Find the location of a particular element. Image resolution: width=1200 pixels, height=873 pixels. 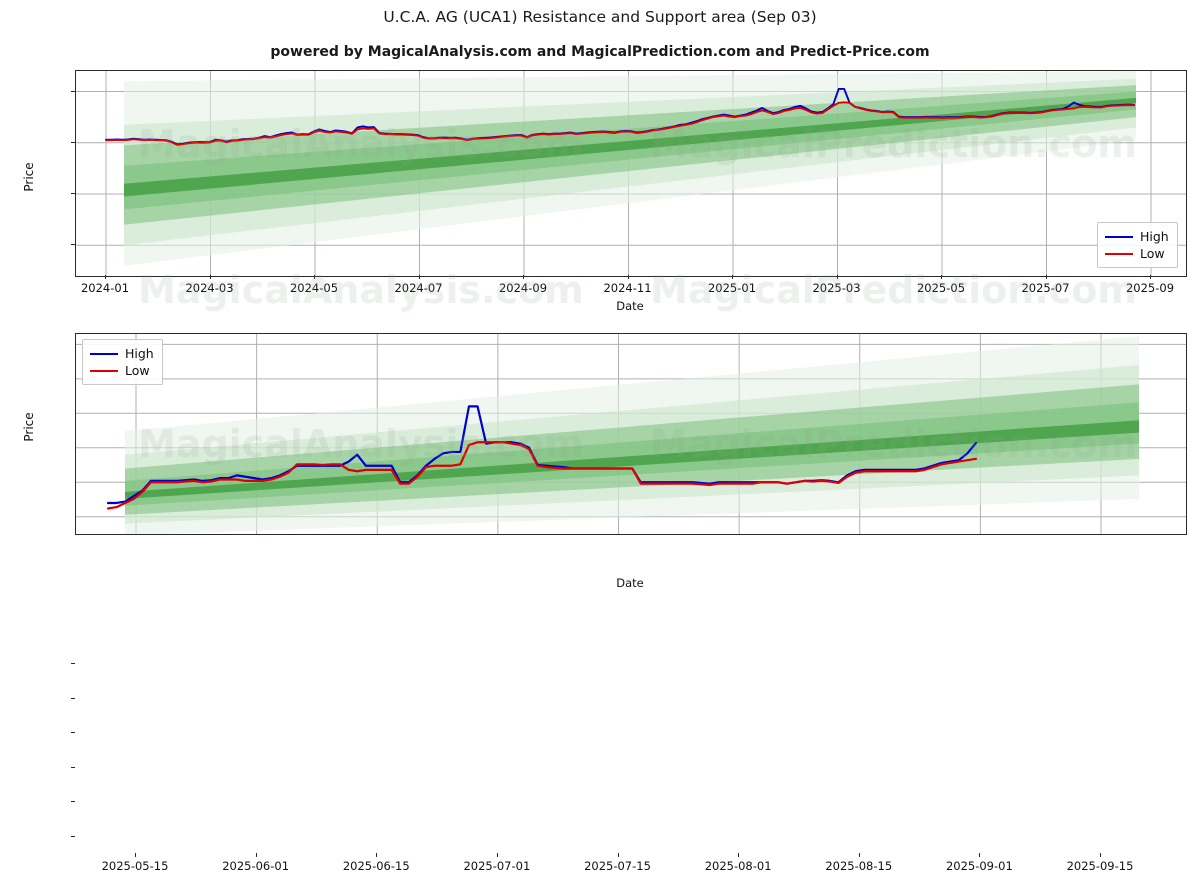

x-tick-label: 2024-03 is located at coordinates (209, 288).